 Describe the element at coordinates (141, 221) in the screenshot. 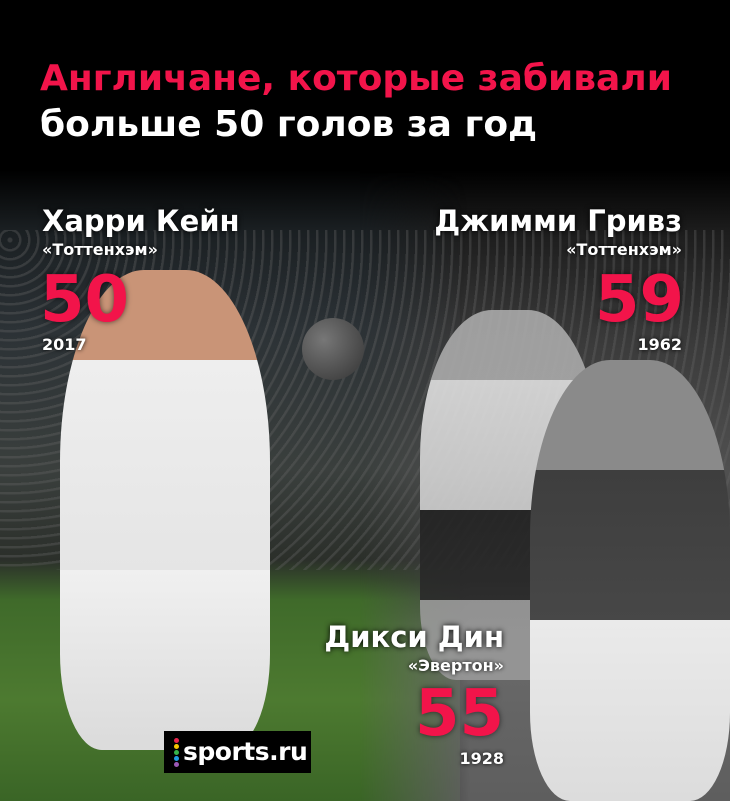

I see `player-name-kane: Харри Кейн` at that location.